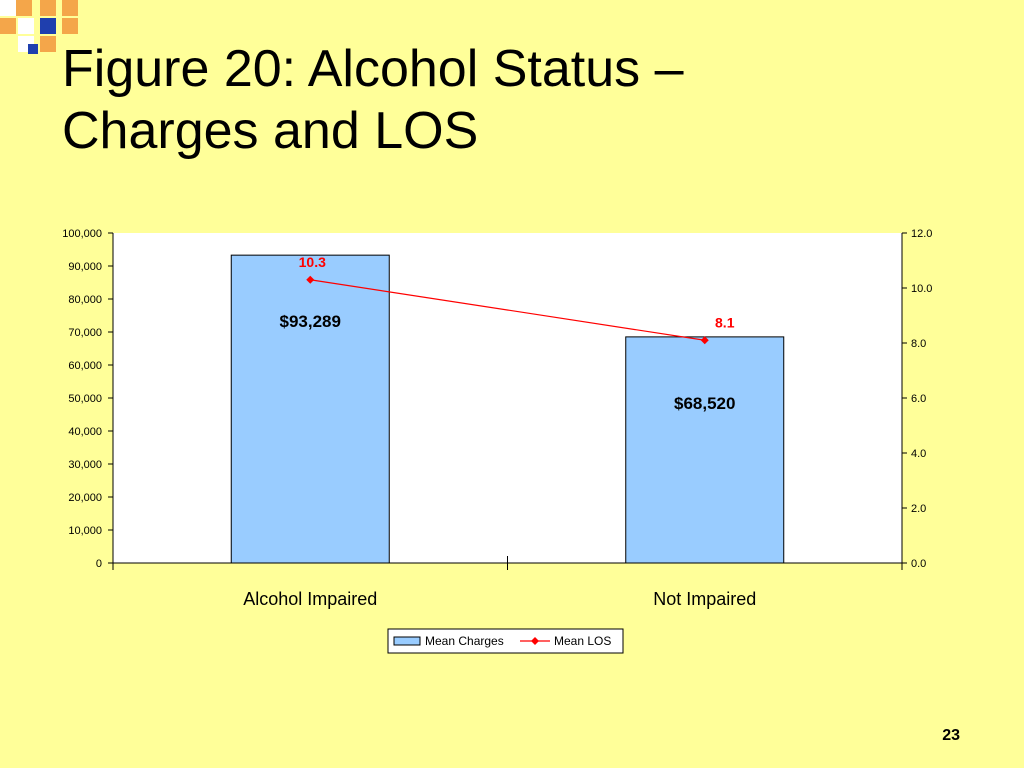 The width and height of the screenshot is (1024, 768). I want to click on page-number: 23, so click(951, 735).